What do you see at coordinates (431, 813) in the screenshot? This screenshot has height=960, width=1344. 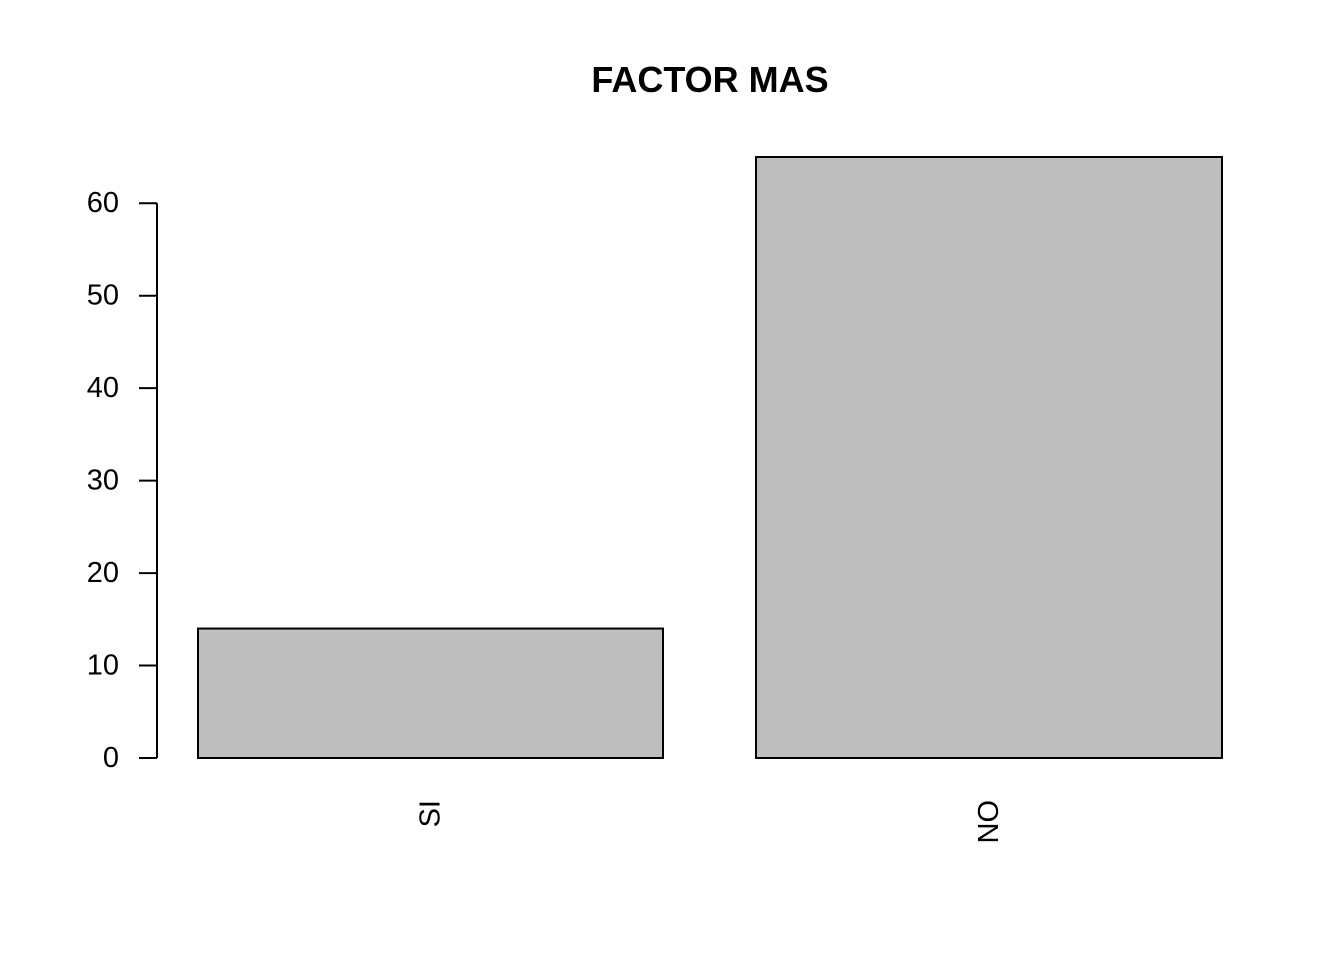 I see `x-tick-label: SI` at bounding box center [431, 813].